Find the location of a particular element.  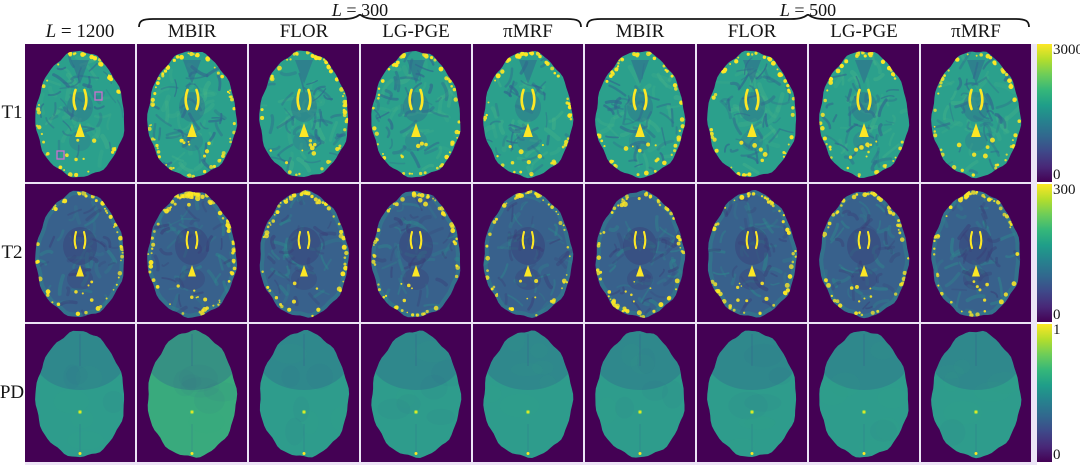

map-panel-t2-l300-flor is located at coordinates (304, 253).